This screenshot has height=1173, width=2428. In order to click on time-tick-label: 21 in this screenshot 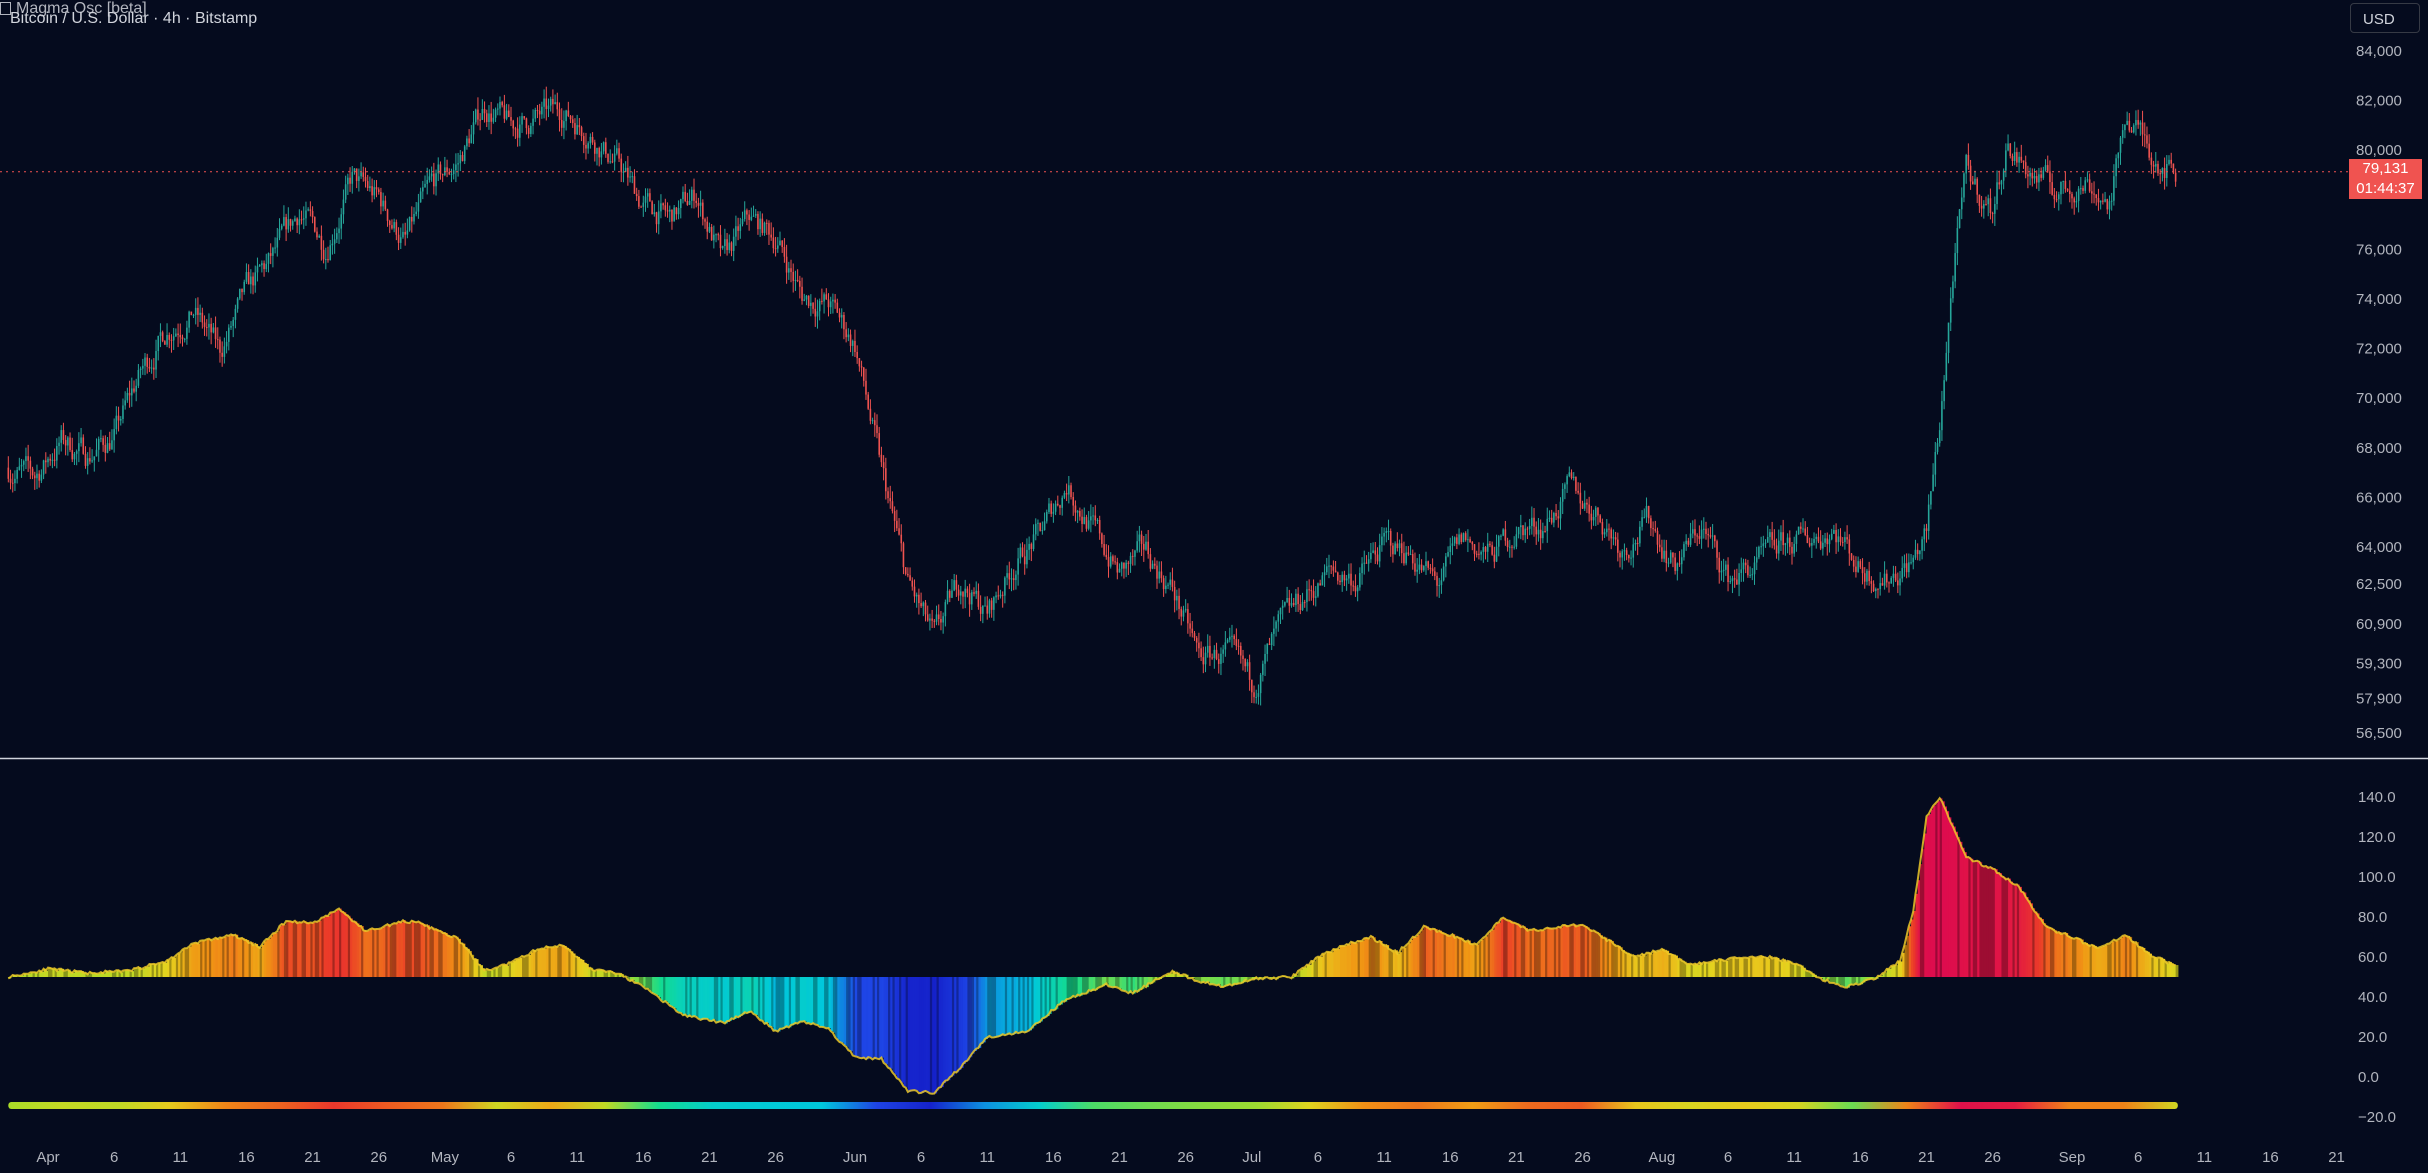, I will do `click(1119, 1157)`.